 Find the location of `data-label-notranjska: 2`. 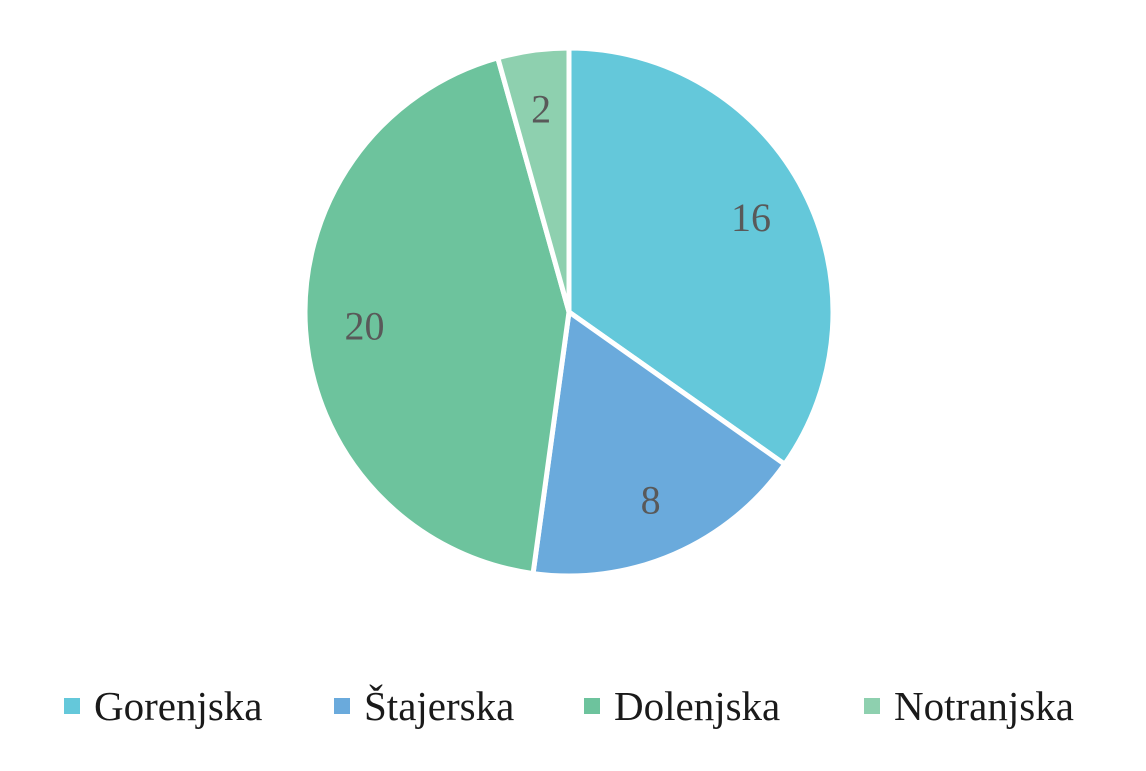

data-label-notranjska: 2 is located at coordinates (541, 108).